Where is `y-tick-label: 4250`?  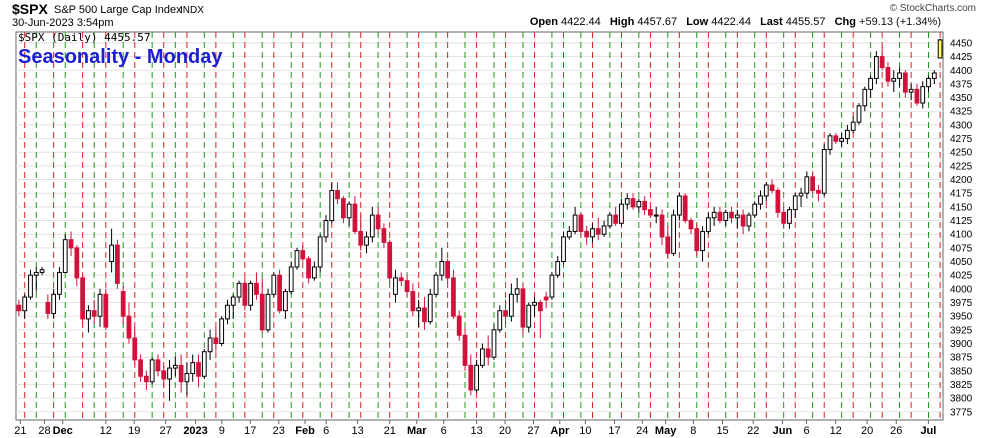 y-tick-label: 4250 is located at coordinates (961, 153).